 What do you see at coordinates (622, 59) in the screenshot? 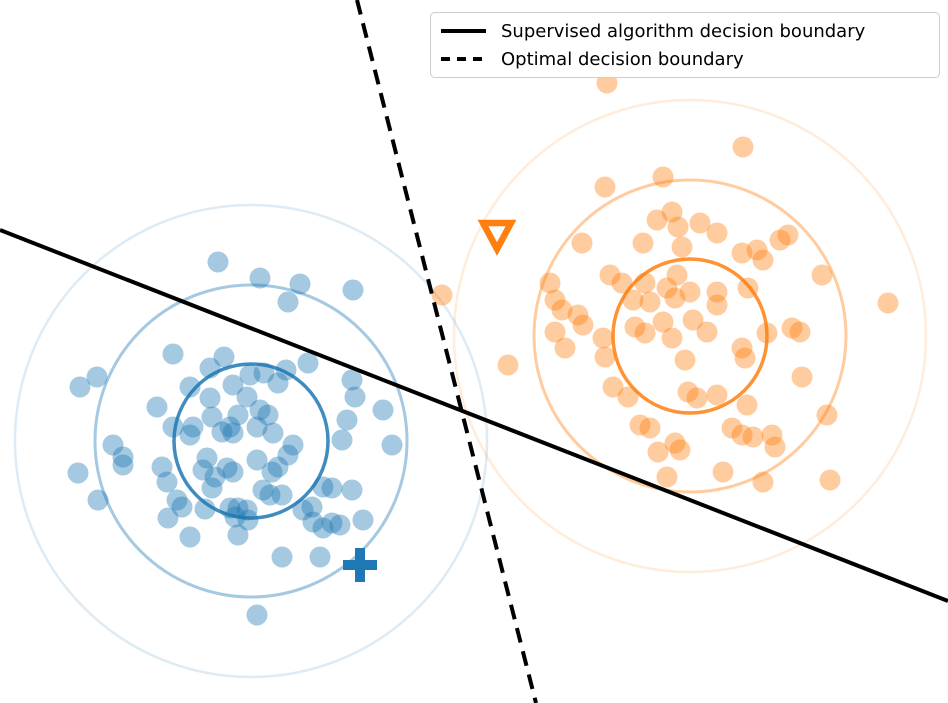
I see `legend-label-optimal: Optimal decision boundary` at bounding box center [622, 59].